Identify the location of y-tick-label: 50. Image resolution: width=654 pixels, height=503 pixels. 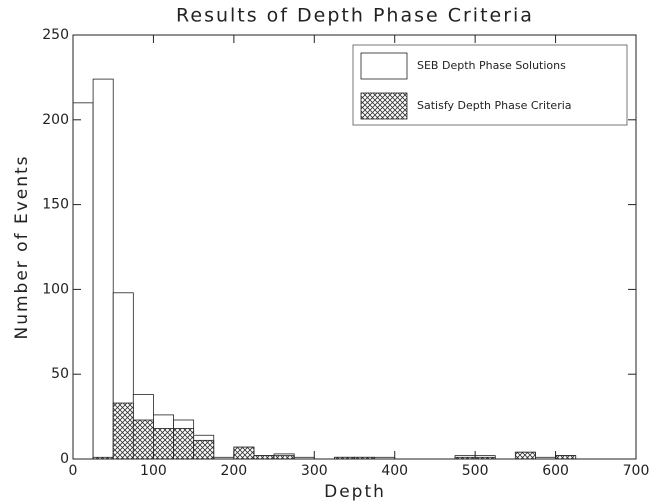
(60, 374).